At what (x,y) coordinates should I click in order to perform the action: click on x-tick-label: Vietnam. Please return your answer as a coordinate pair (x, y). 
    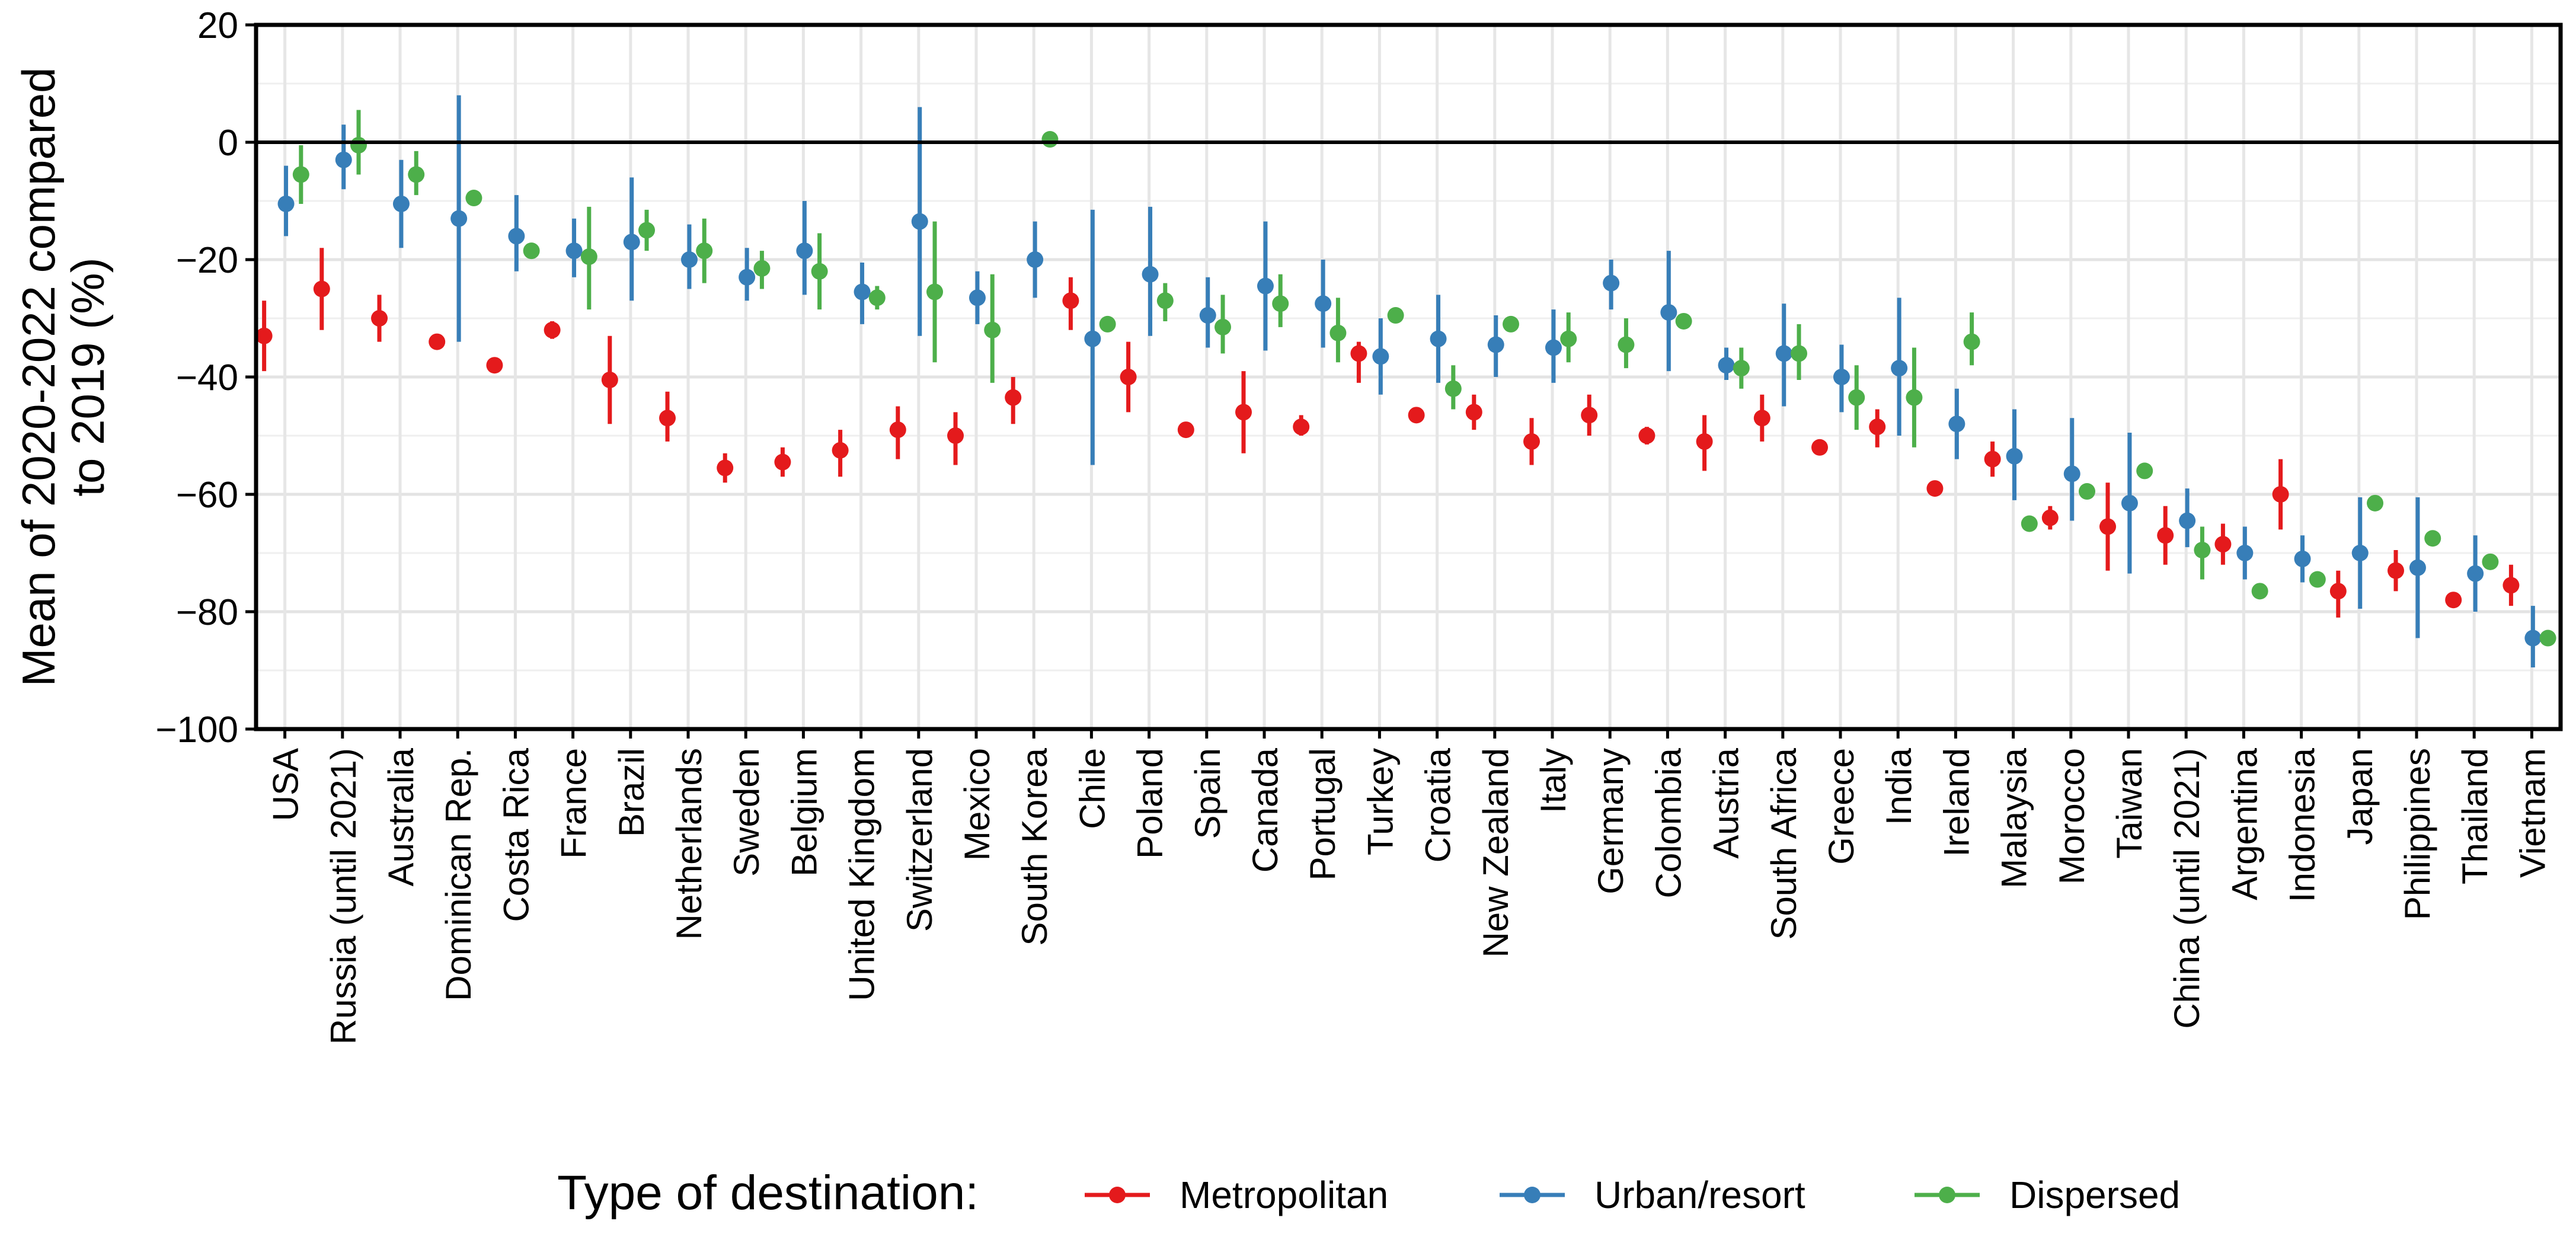
    Looking at the image, I should click on (2532, 813).